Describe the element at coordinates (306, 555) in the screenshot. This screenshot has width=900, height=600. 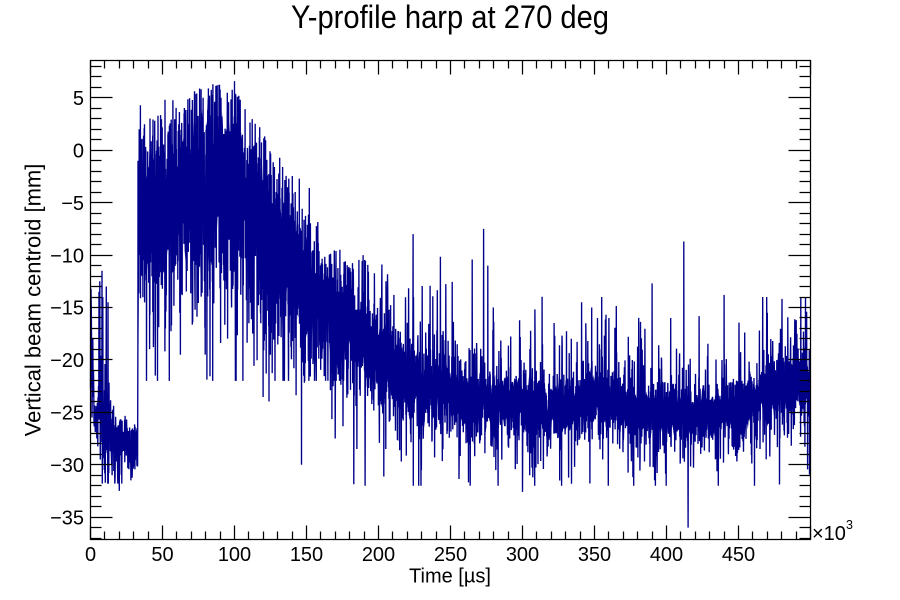
I see `svg-text: 150` at that location.